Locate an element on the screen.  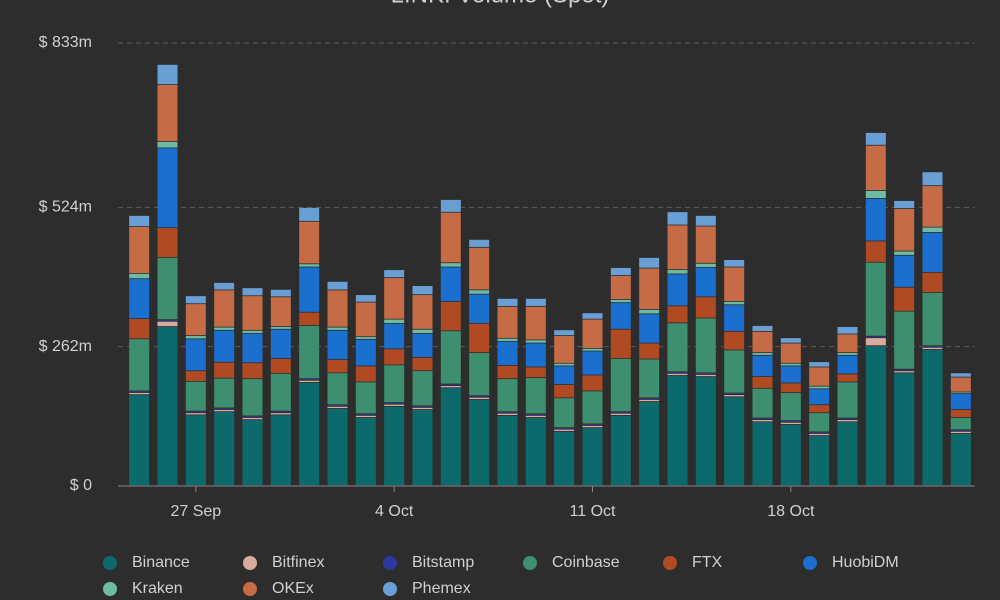
y-tick-label: $ 833m is located at coordinates (65, 42).